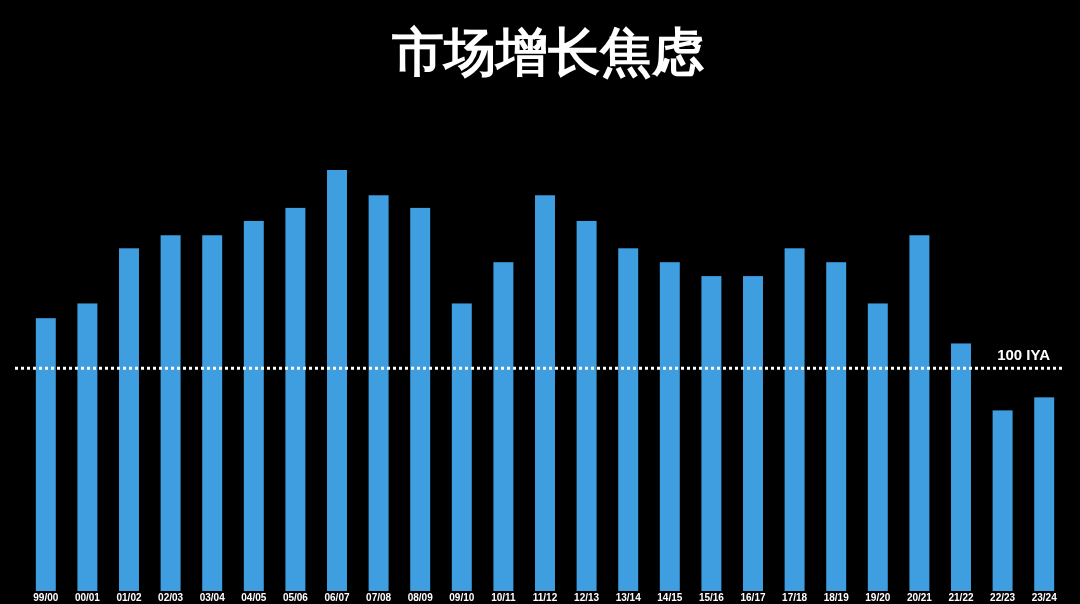 The image size is (1080, 604). Describe the element at coordinates (670, 597) in the screenshot. I see `x-tick-label: 14/15` at that location.